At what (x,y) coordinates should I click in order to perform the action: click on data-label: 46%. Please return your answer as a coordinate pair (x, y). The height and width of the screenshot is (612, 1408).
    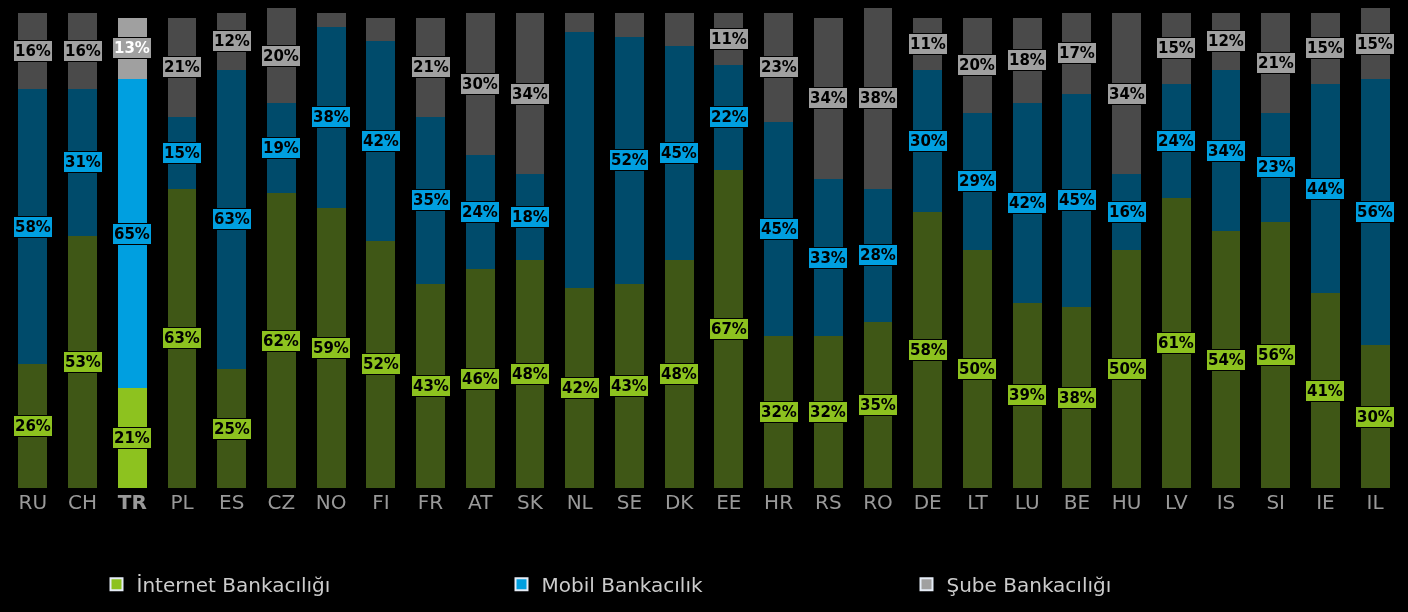
    Looking at the image, I should click on (480, 379).